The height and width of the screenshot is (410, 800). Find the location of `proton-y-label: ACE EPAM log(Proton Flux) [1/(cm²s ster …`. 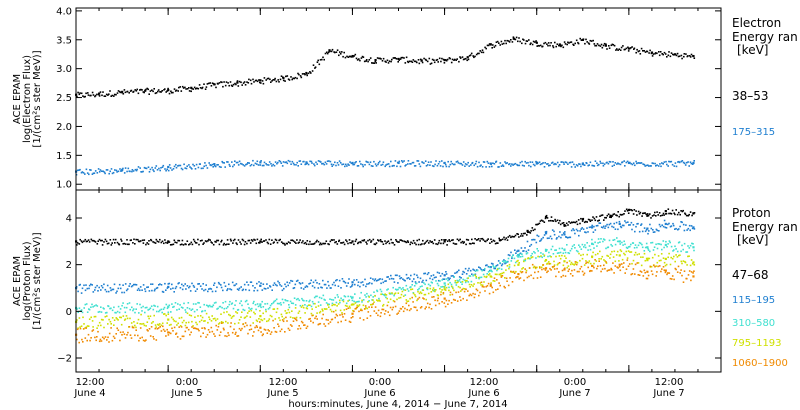

proton-y-label: ACE EPAM log(Proton Flux) [1/(cm²s ster … is located at coordinates (27, 280).